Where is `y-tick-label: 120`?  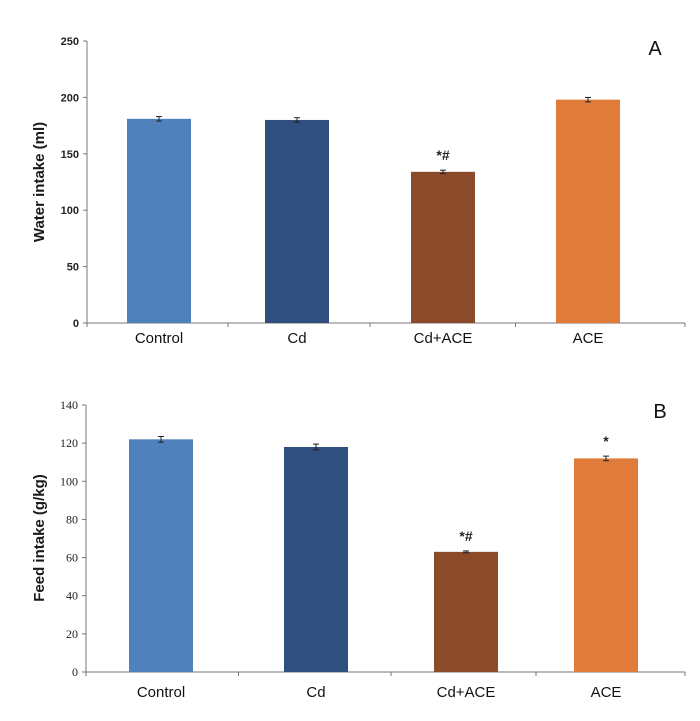
y-tick-label: 120 is located at coordinates (69, 443).